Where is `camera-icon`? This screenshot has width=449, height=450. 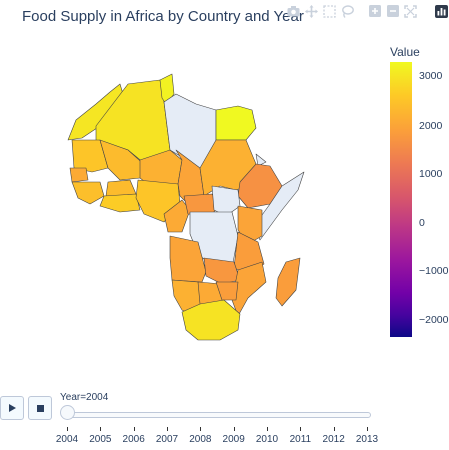
camera-icon is located at coordinates (293, 11).